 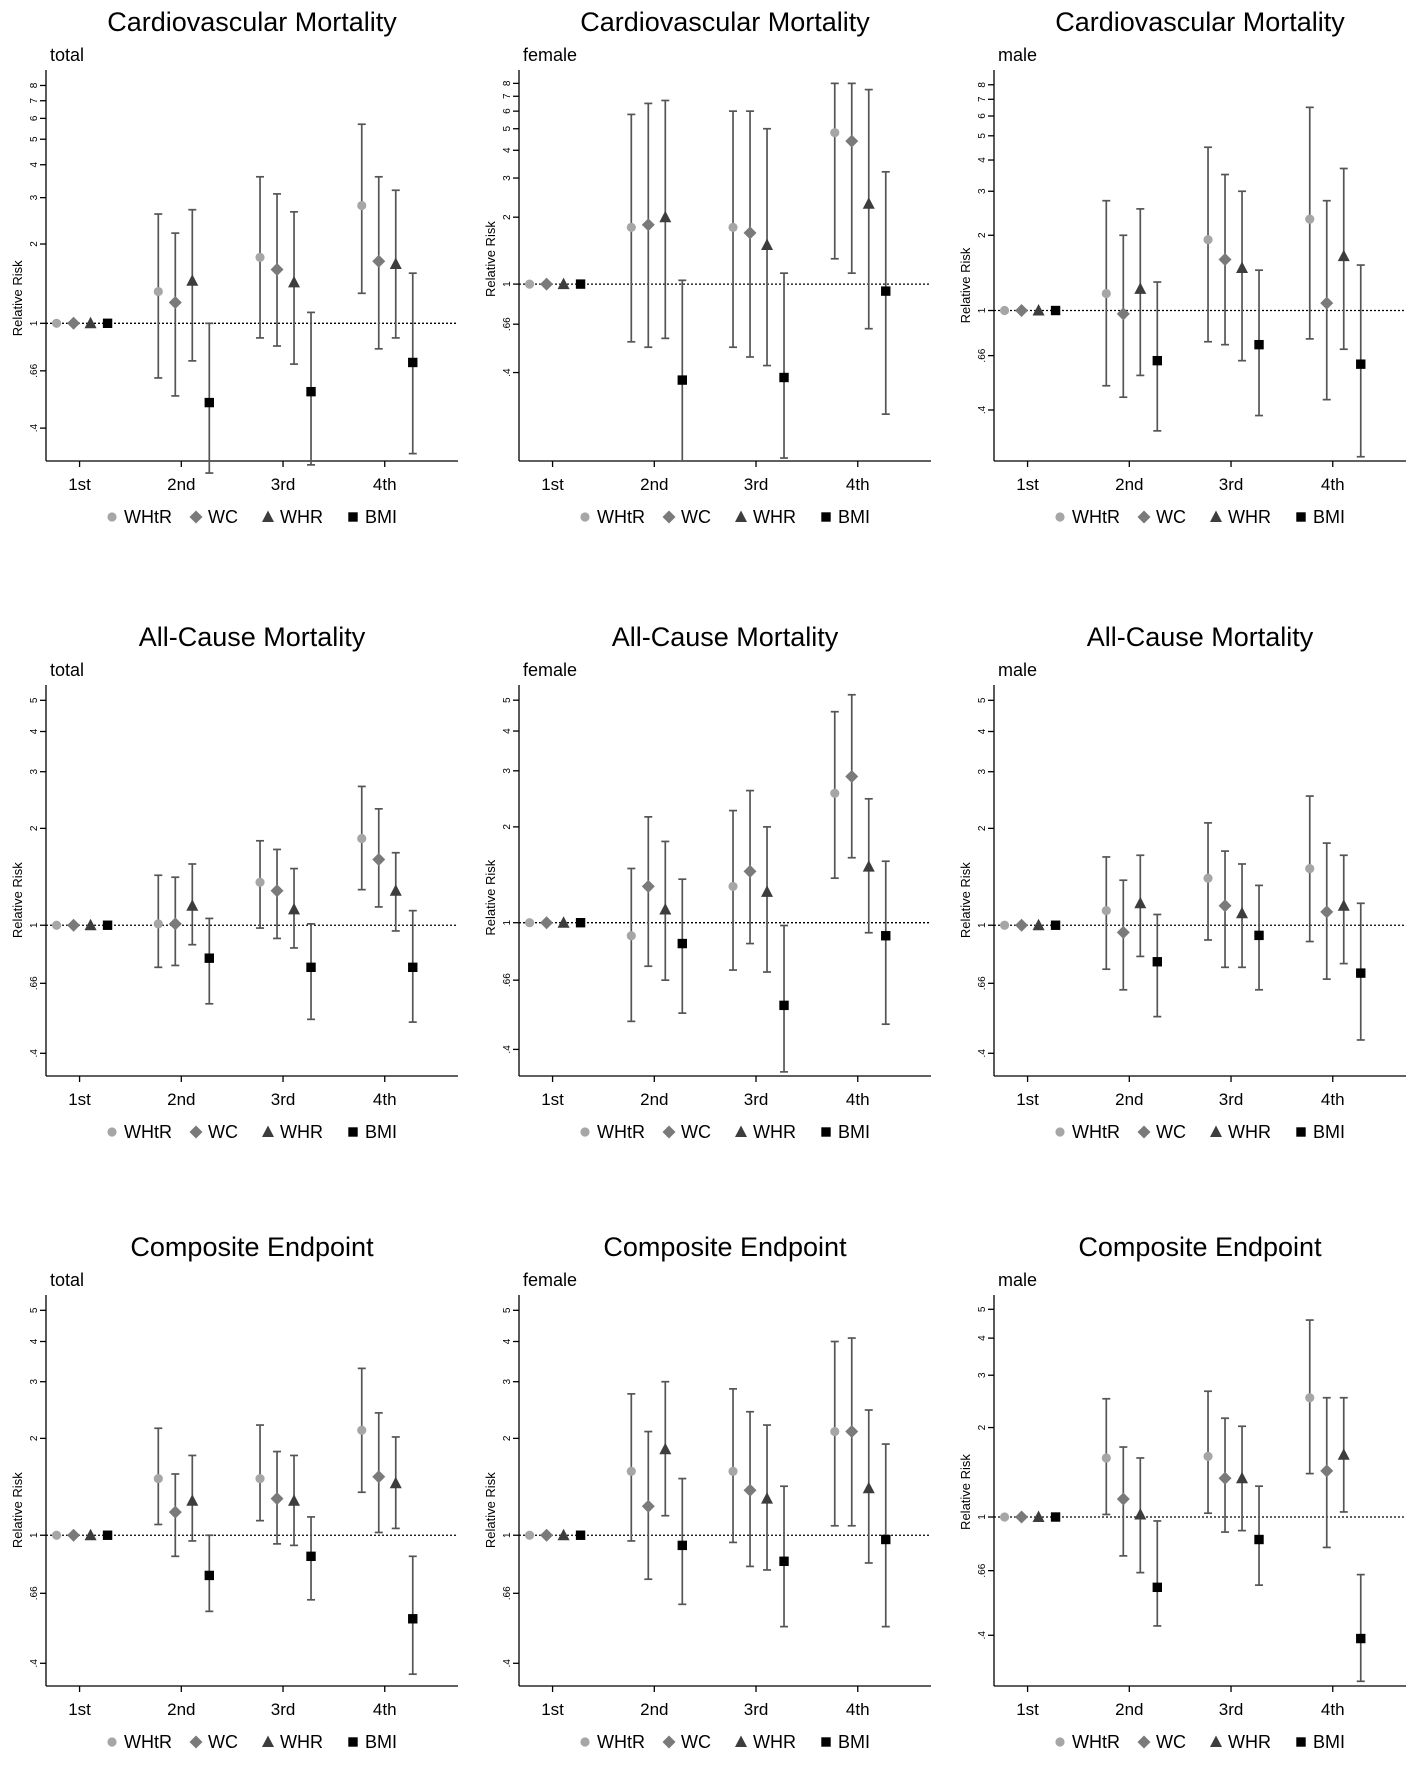 What do you see at coordinates (1129, 484) in the screenshot?
I see `x-tick-label: 2nd` at bounding box center [1129, 484].